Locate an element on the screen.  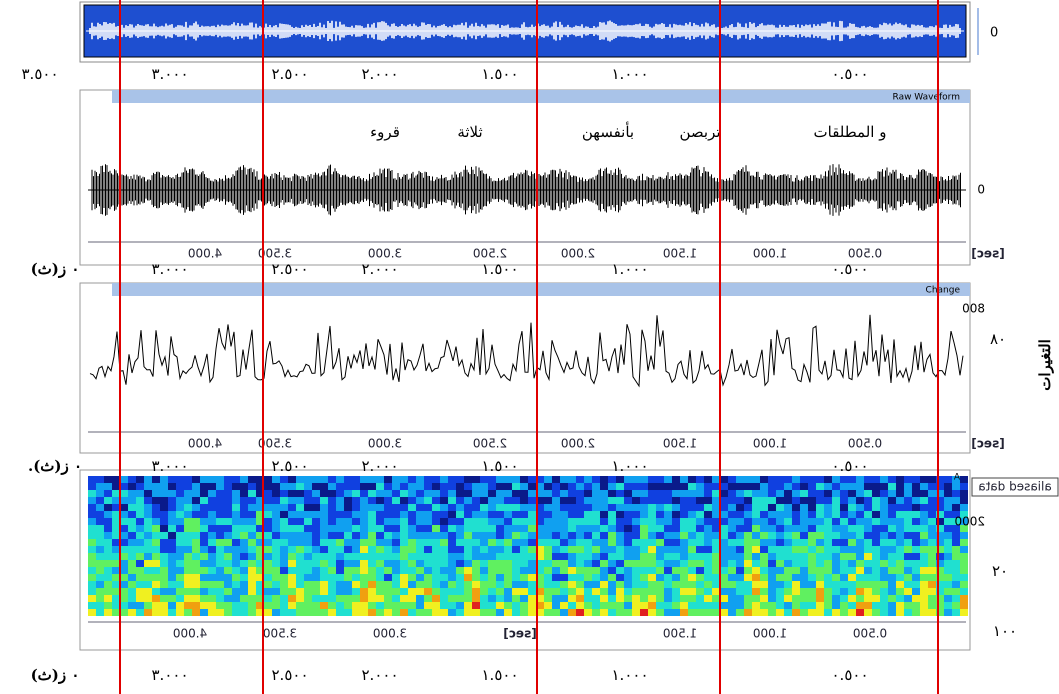
time-label: ٢.٥٠٠ is located at coordinates (290, 675).